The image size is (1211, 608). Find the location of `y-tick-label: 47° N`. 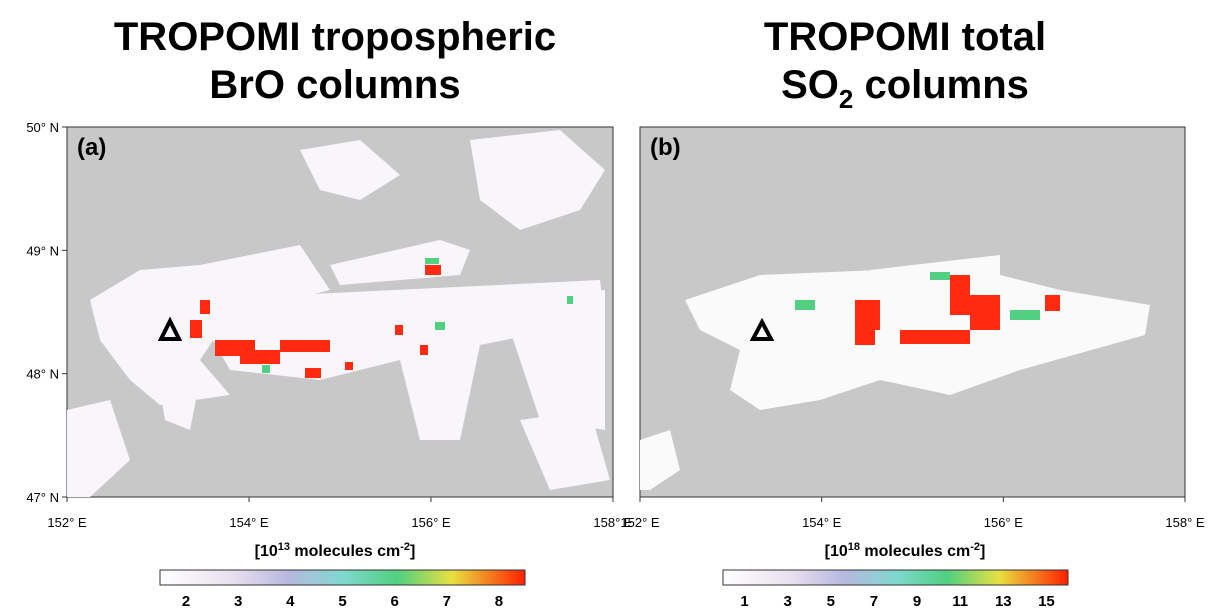

y-tick-label: 47° N is located at coordinates (42, 497).